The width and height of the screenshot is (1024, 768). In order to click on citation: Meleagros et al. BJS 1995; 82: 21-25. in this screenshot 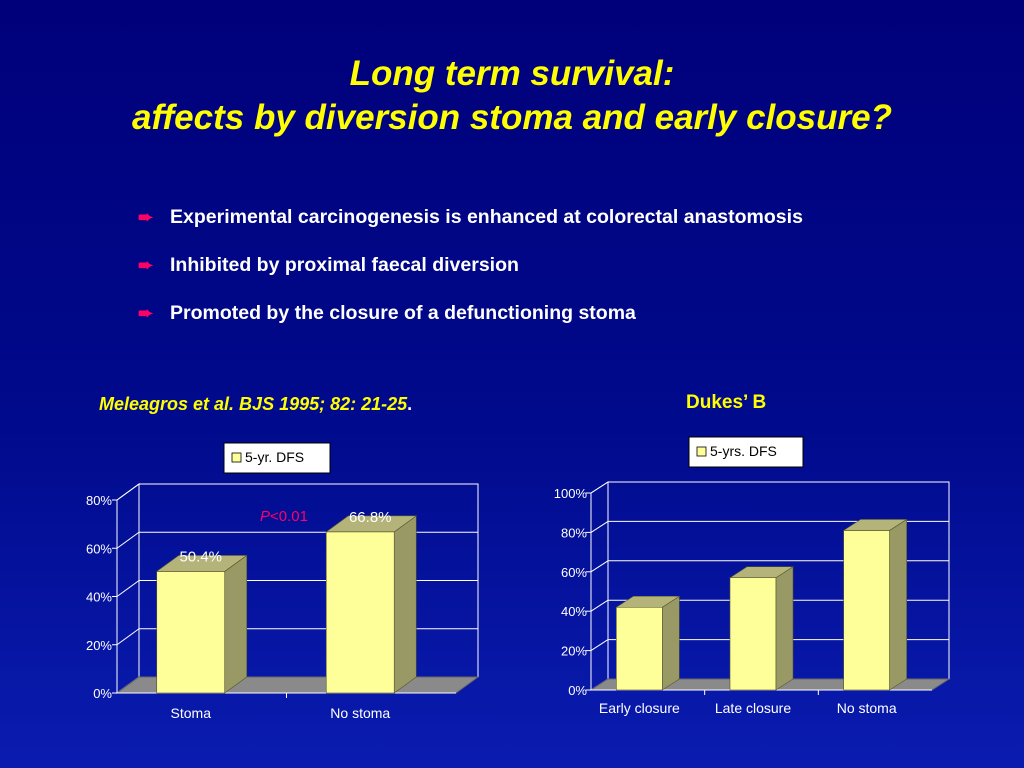, I will do `click(255, 404)`.